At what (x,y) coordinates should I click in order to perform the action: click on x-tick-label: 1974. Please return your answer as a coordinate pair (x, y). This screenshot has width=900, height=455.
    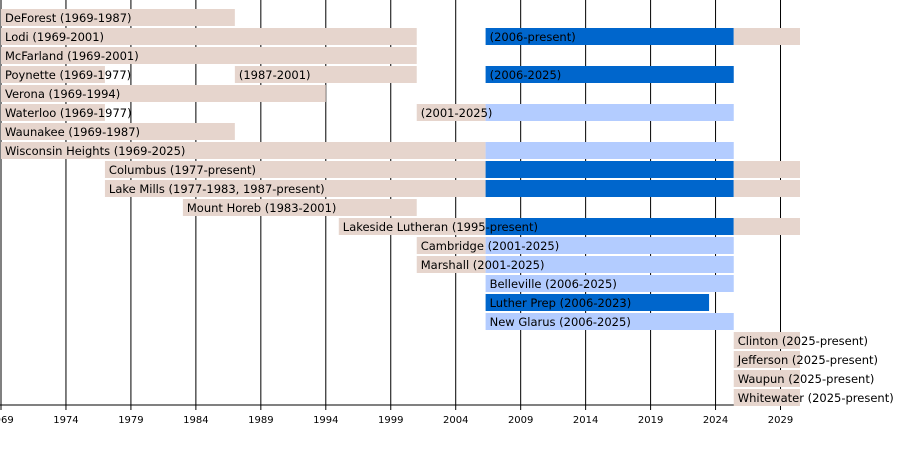
    Looking at the image, I should click on (65, 420).